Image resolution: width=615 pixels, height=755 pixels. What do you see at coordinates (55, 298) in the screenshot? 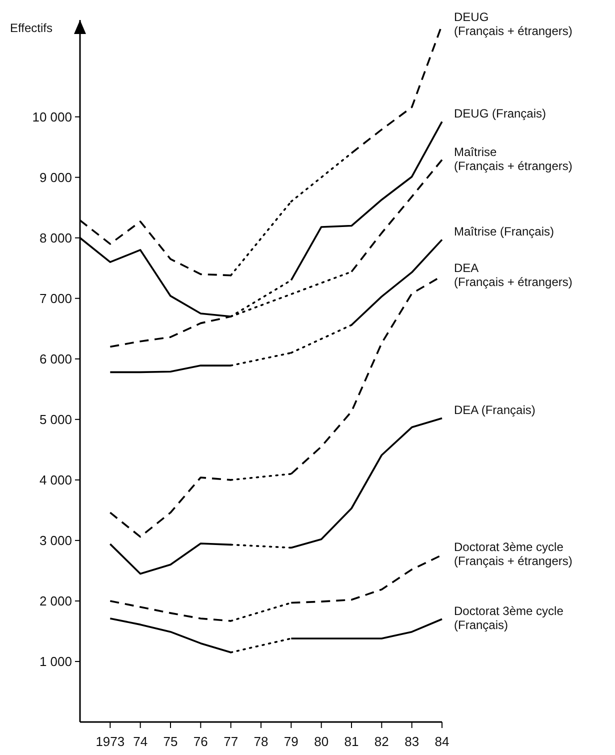
I see `y-tick-label: 7 000` at bounding box center [55, 298].